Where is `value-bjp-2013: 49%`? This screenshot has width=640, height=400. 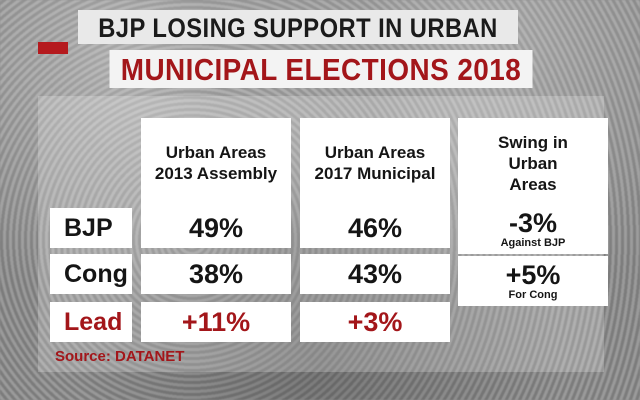 value-bjp-2013: 49% is located at coordinates (216, 228).